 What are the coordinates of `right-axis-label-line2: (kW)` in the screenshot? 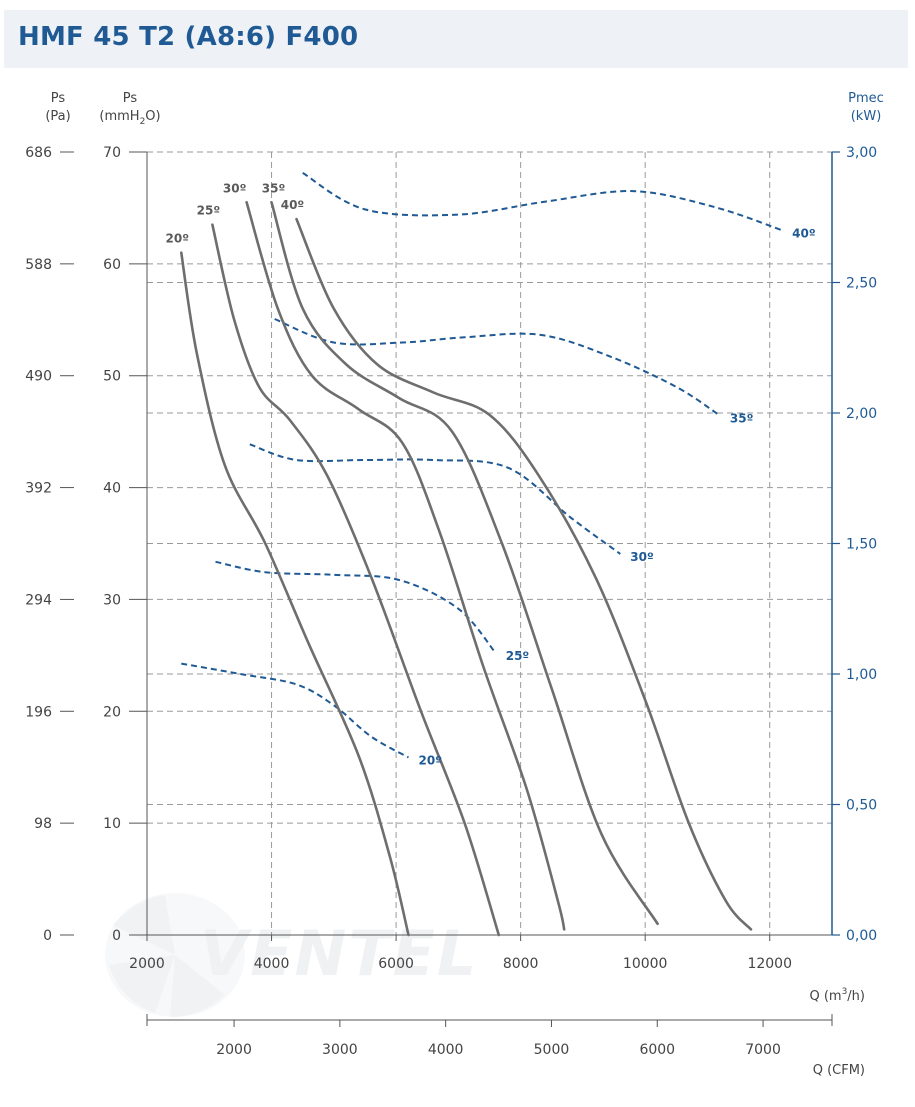 It's located at (866, 116).